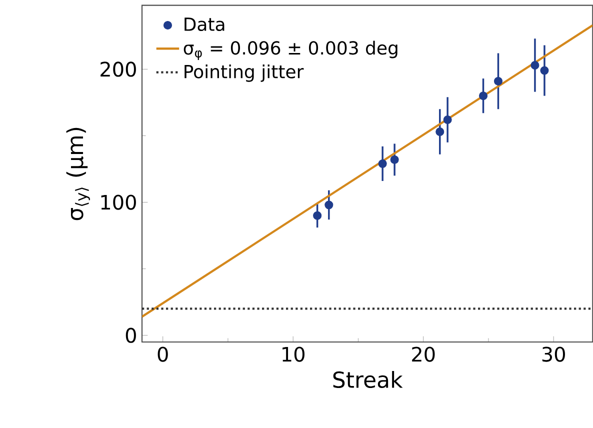 The image size is (593, 428). What do you see at coordinates (204, 25) in the screenshot?
I see `legend-label: Data` at bounding box center [204, 25].